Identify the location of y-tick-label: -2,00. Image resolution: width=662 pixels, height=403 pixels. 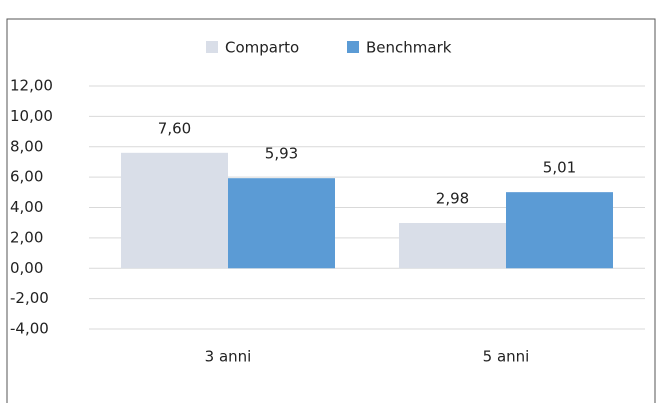
(29, 298).